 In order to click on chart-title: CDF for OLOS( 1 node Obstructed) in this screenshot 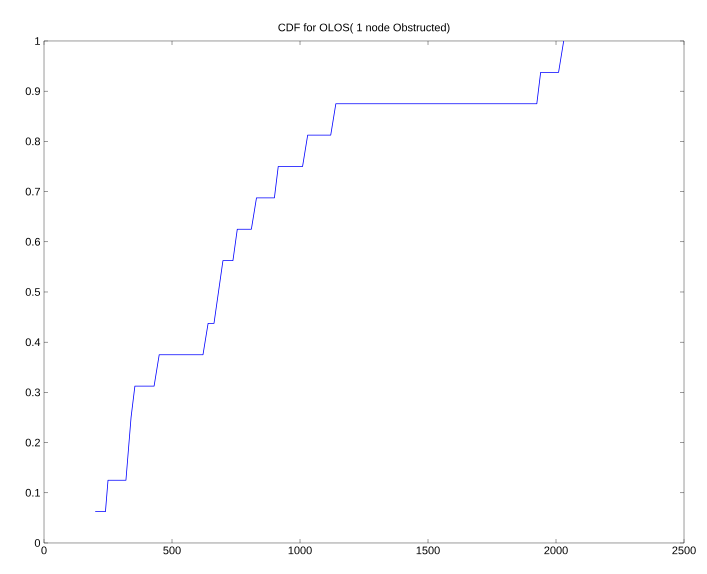, I will do `click(364, 28)`.